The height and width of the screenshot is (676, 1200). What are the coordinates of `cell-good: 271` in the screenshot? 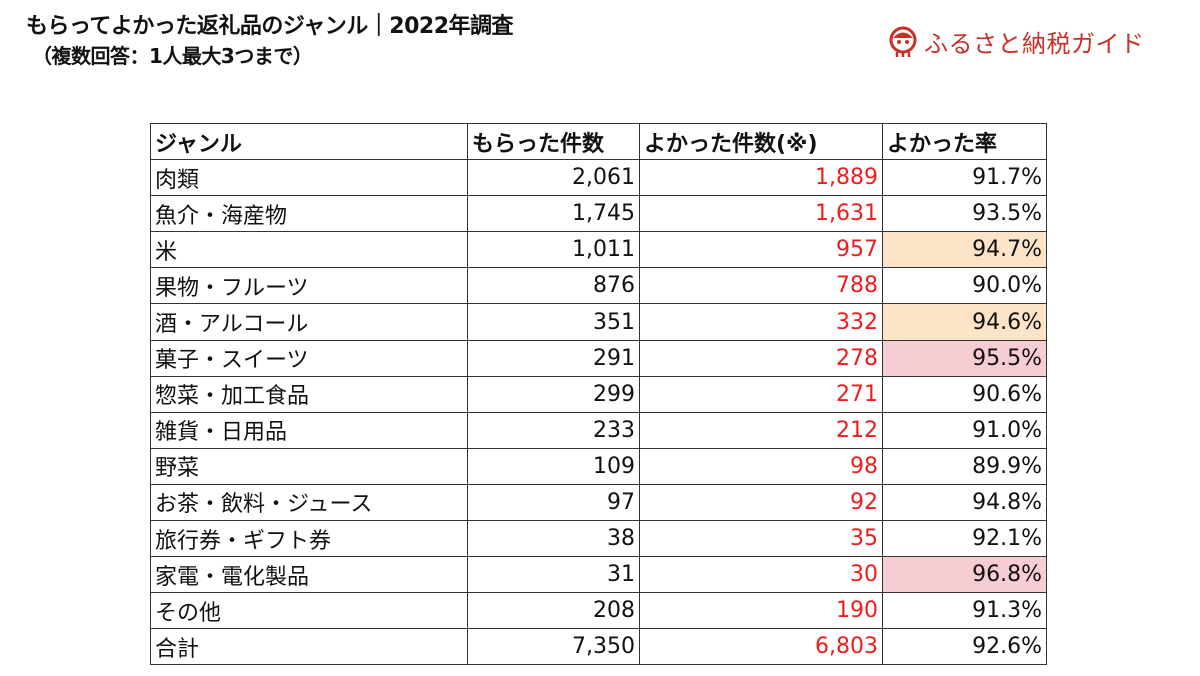 It's located at (761, 394).